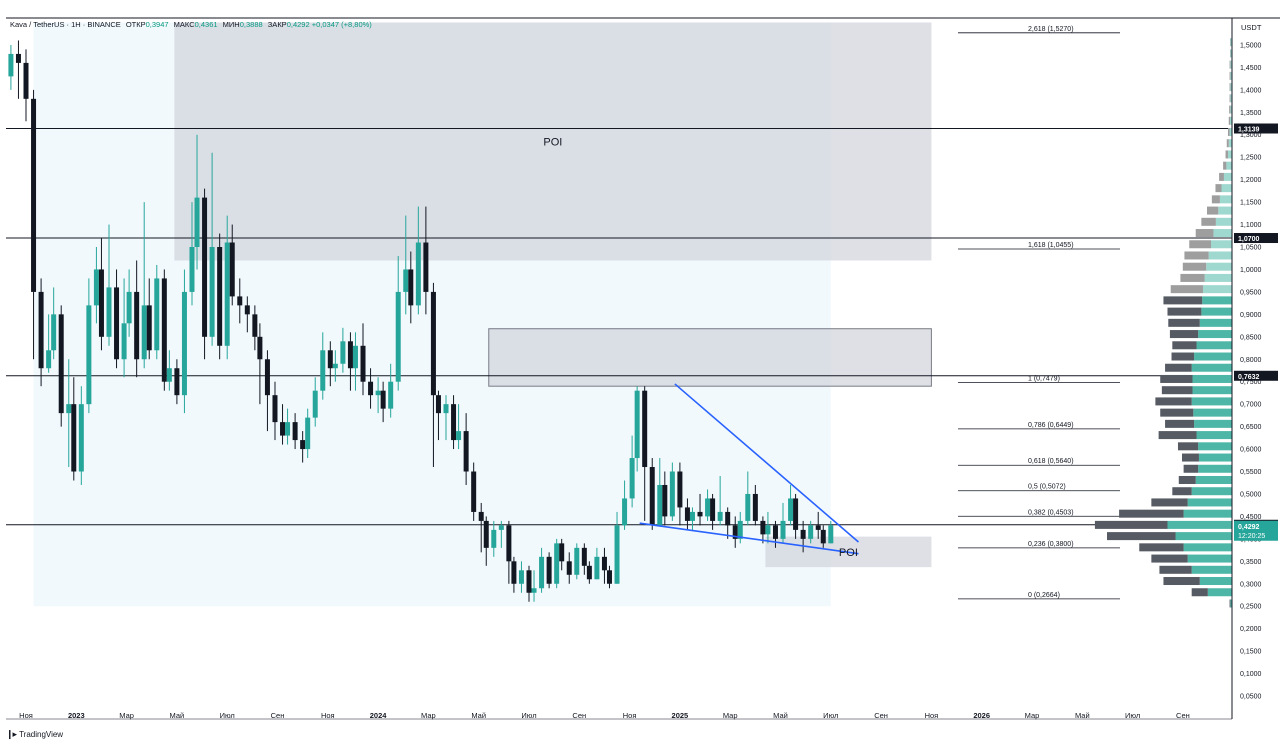 This screenshot has height=745, width=1280. I want to click on y-tick-label: 0,2000, so click(1251, 629).